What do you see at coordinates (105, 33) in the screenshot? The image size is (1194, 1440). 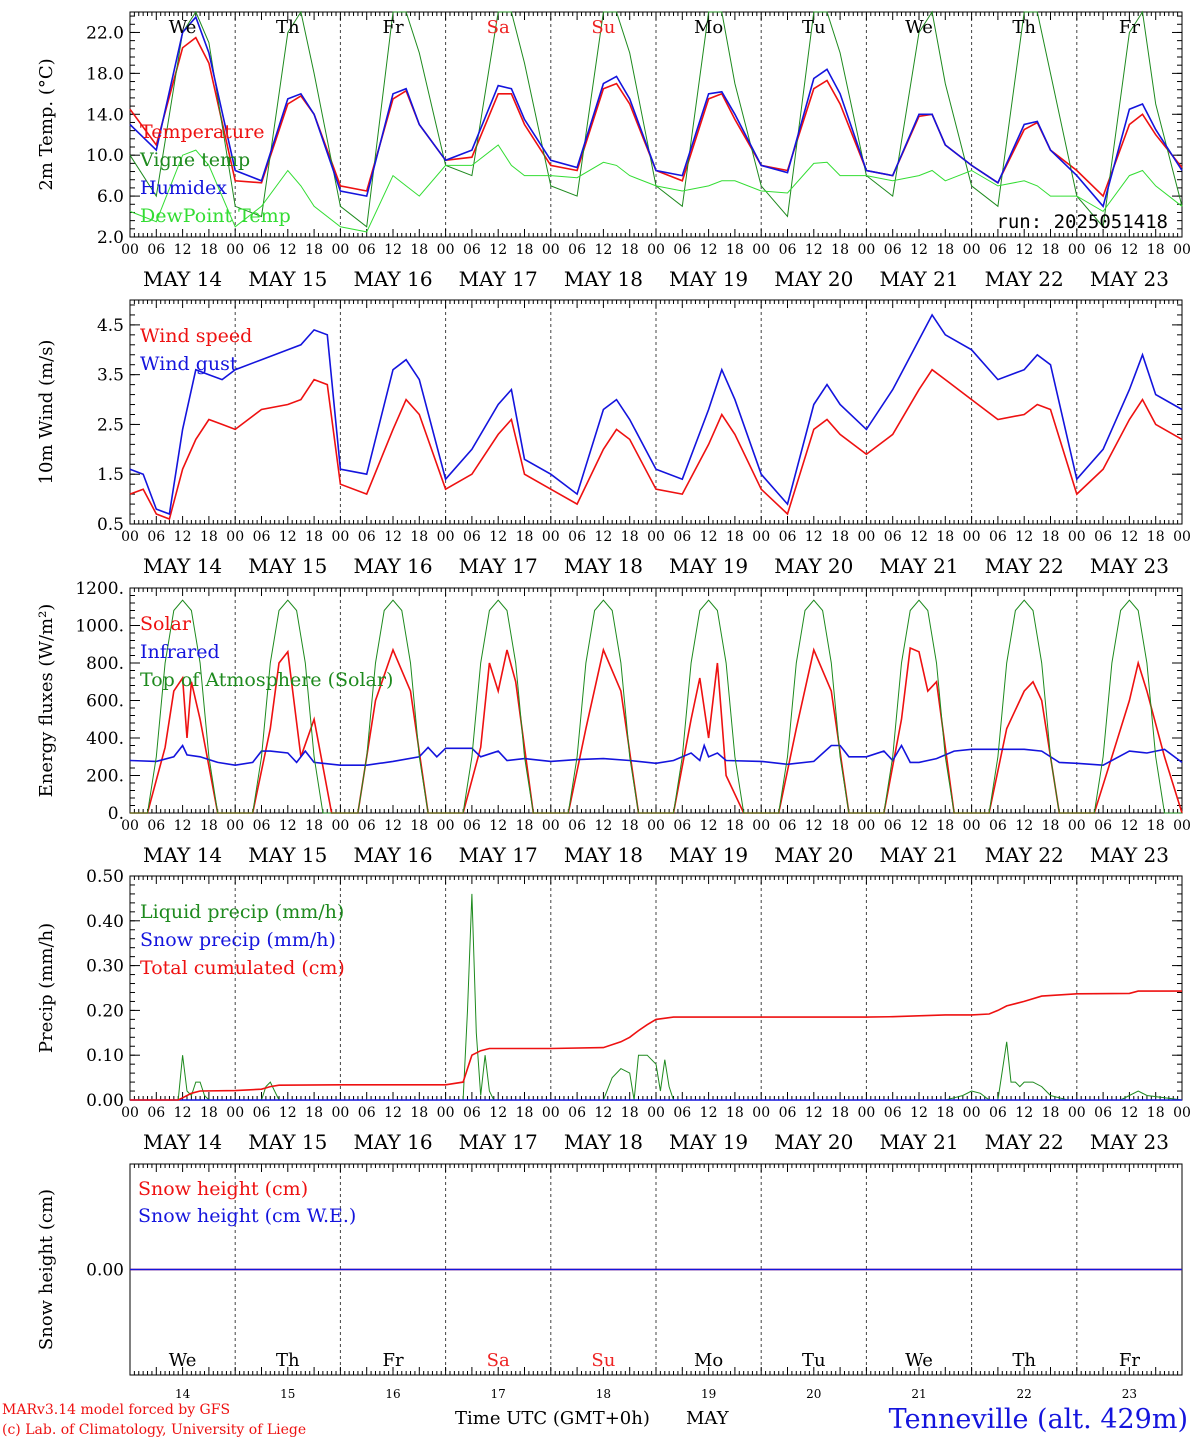 I see `y-tick-label: 22.0` at bounding box center [105, 33].